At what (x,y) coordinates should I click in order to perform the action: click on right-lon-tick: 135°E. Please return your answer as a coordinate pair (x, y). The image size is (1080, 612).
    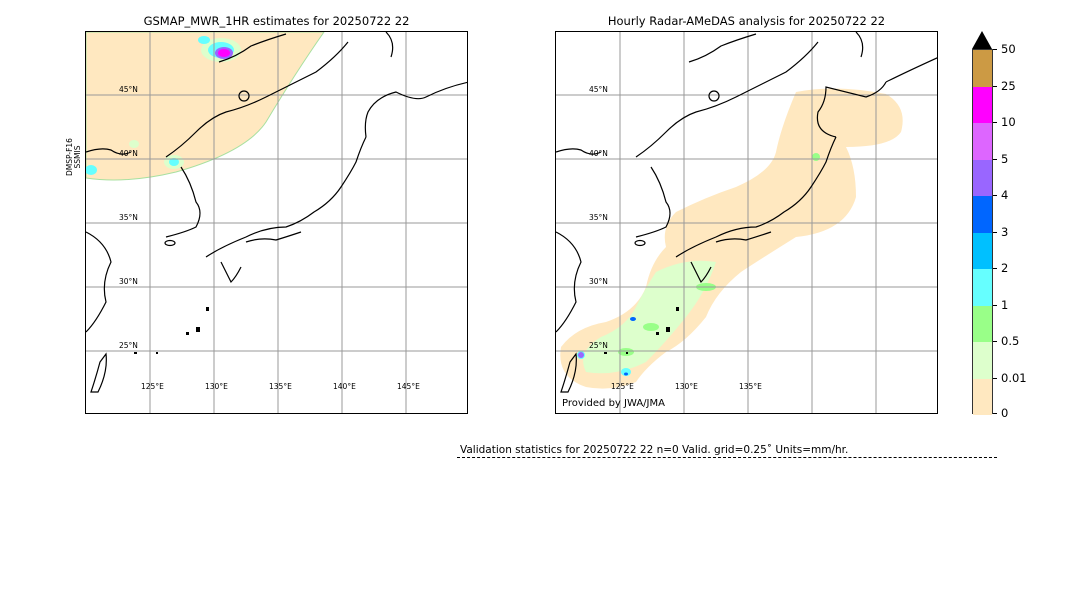
    Looking at the image, I should click on (750, 386).